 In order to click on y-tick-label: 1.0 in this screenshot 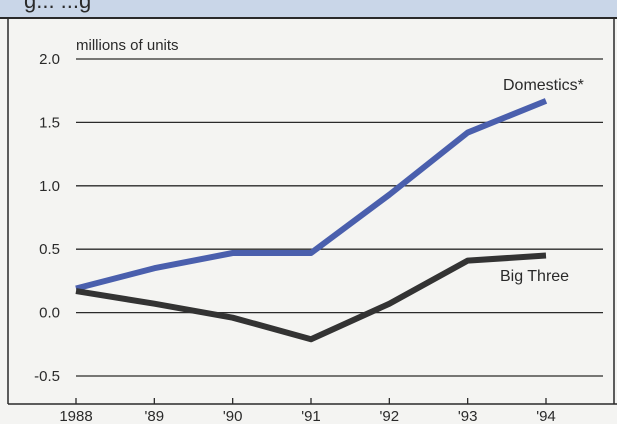, I will do `click(49, 186)`.